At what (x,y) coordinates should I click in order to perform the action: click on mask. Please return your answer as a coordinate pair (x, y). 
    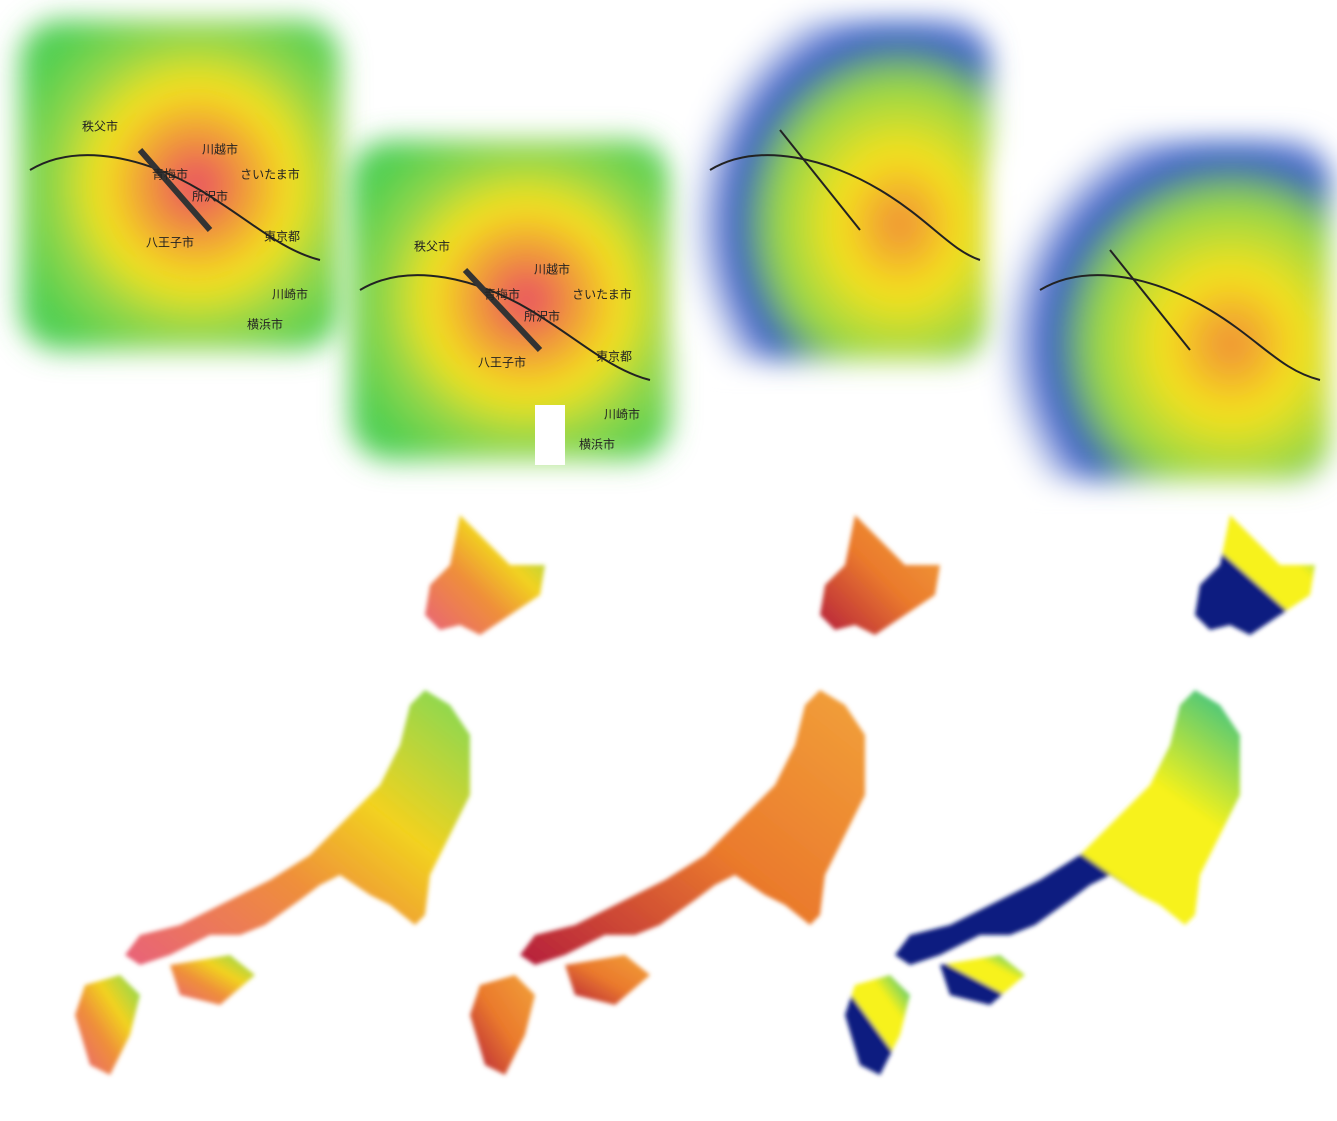
    Looking at the image, I should click on (550, 435).